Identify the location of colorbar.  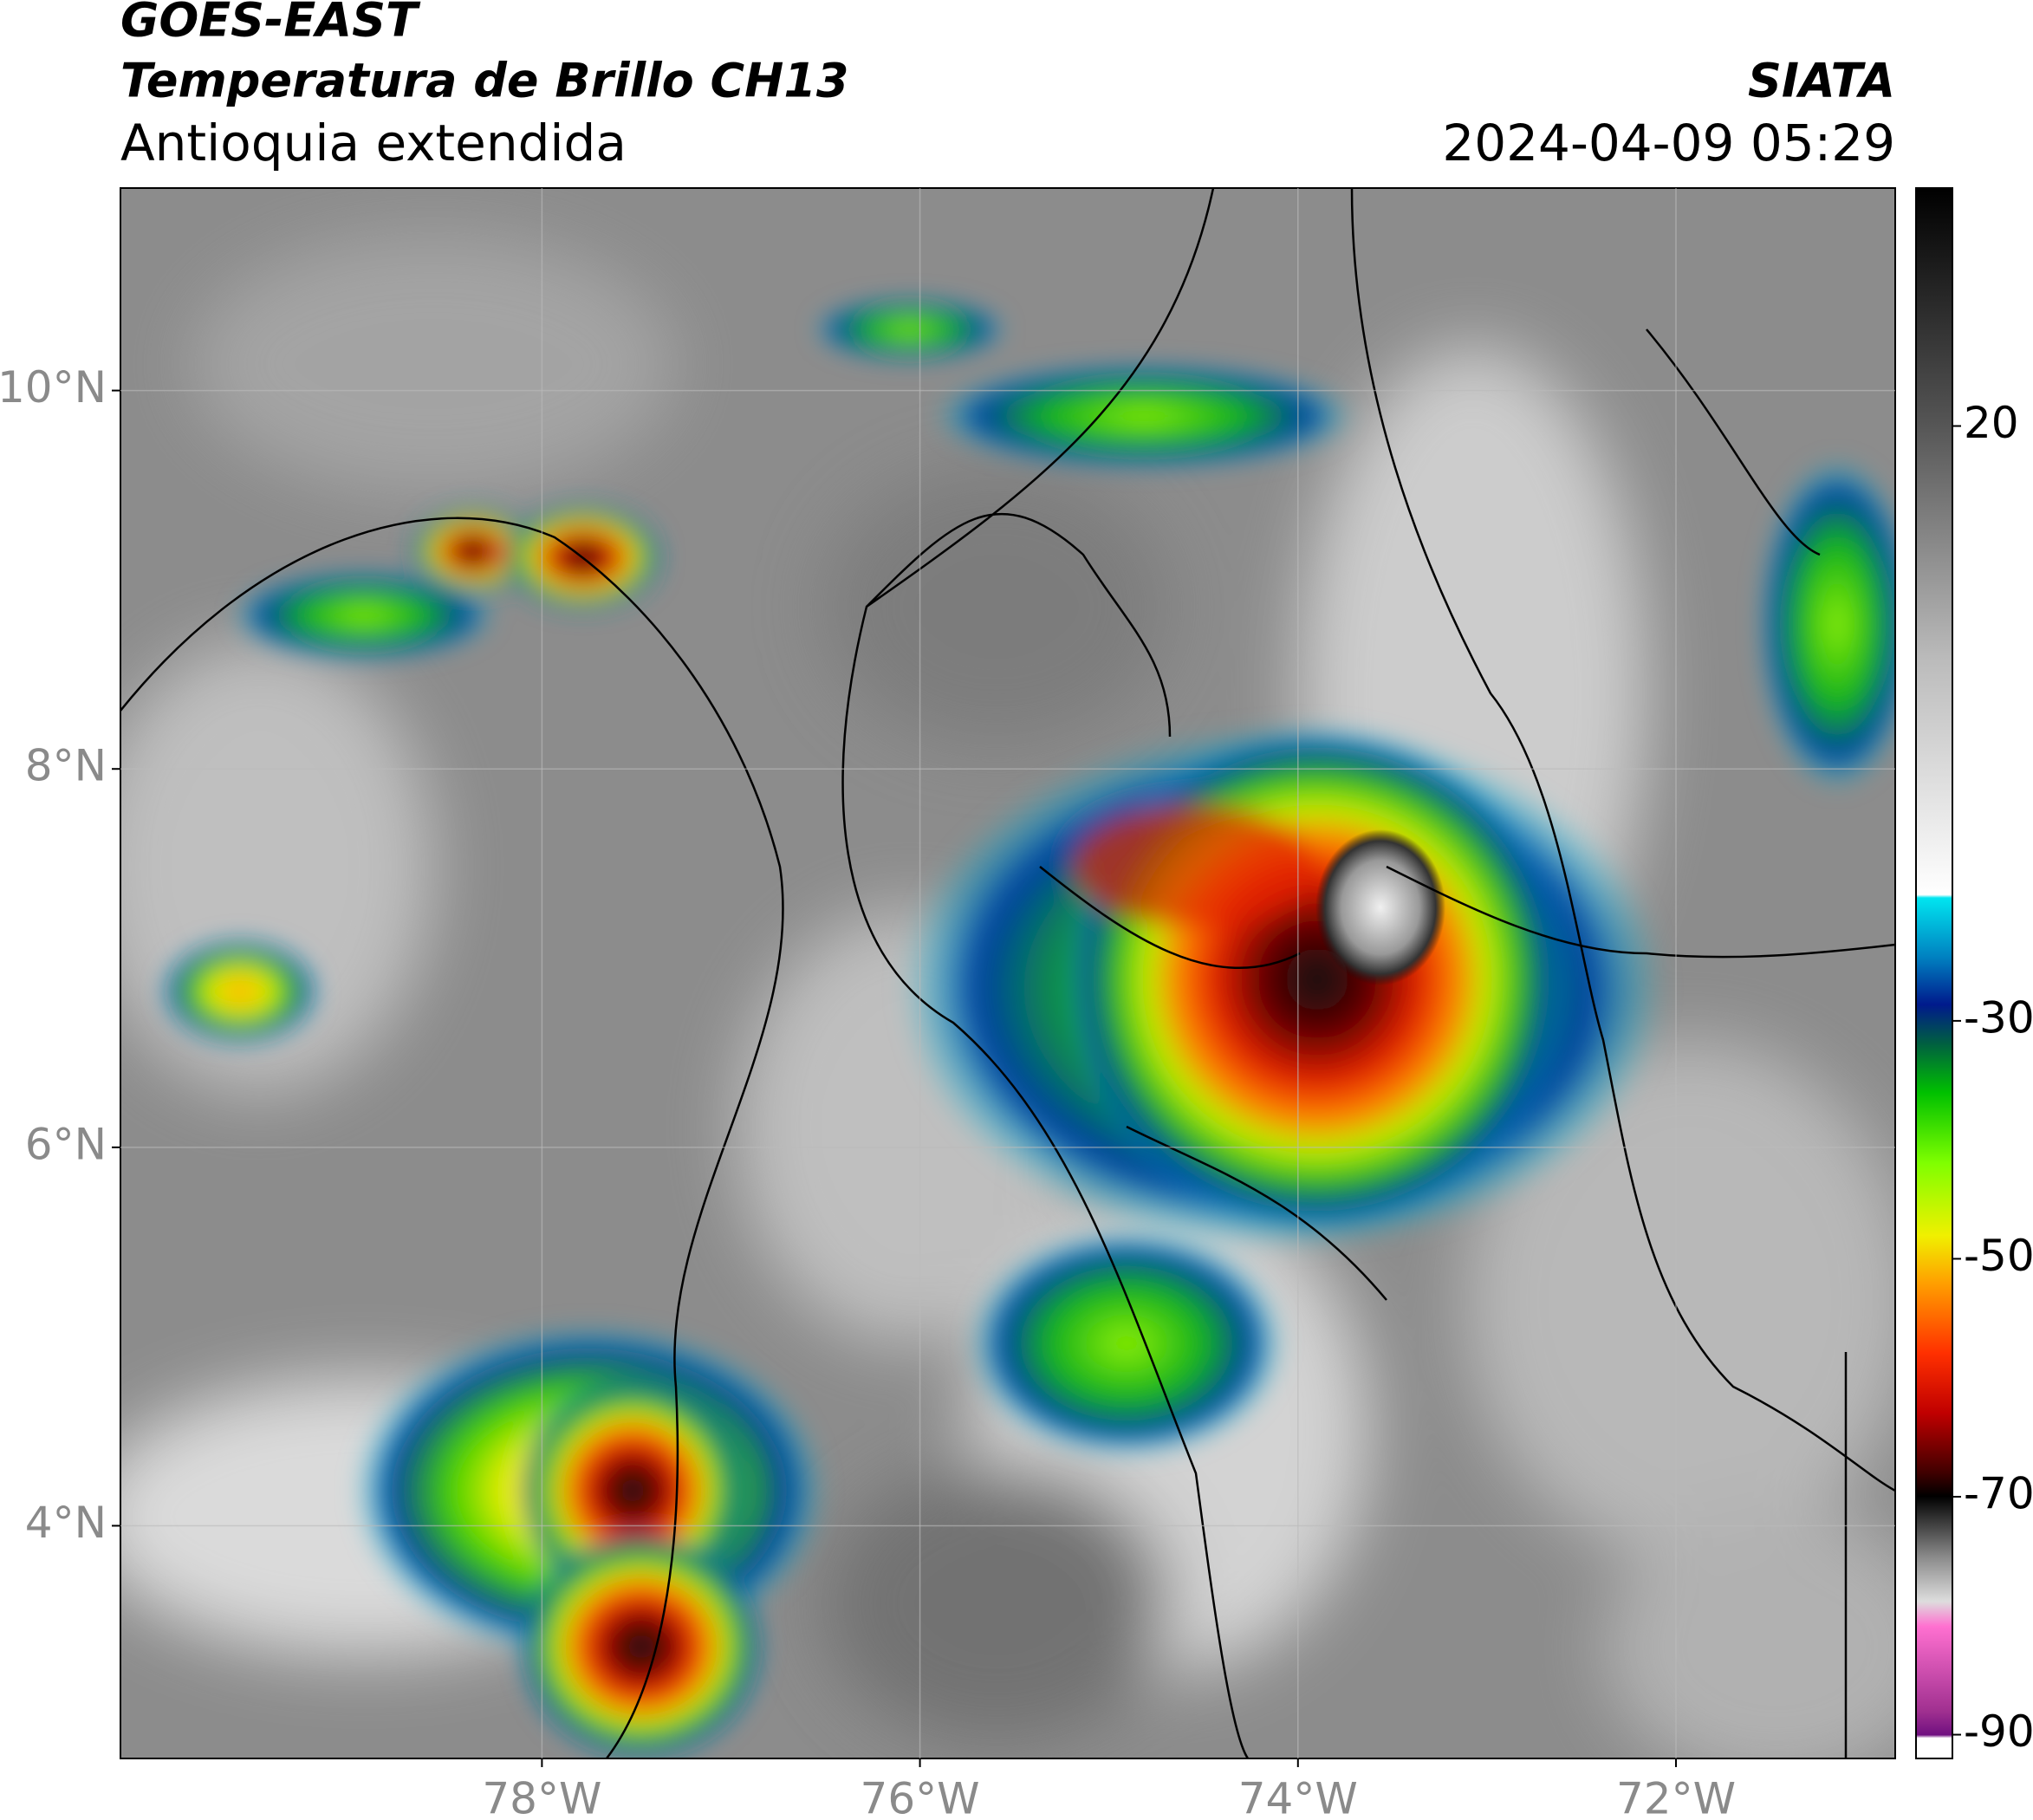
(1934, 973).